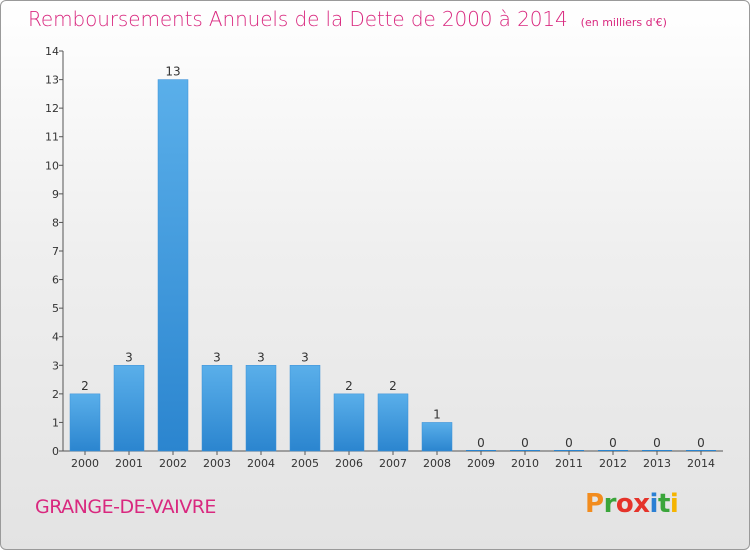 This screenshot has width=750, height=550. Describe the element at coordinates (129, 463) in the screenshot. I see `x-tick-label: 2001` at that location.